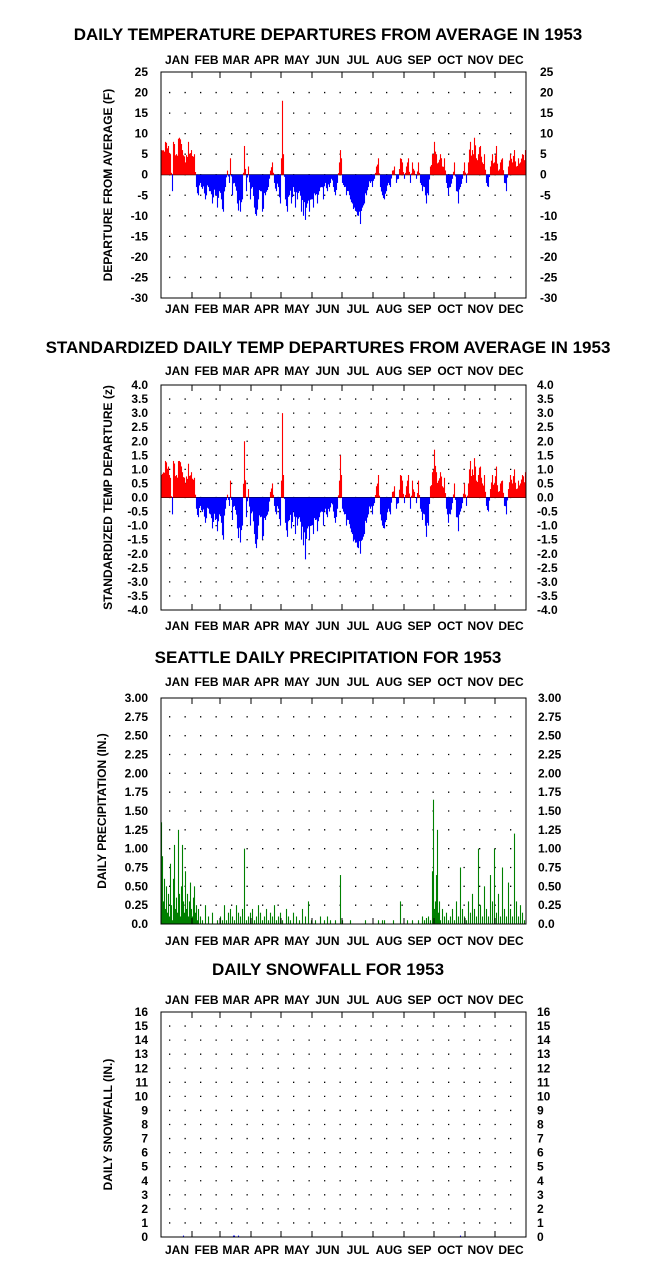  I want to click on y-tick-label: 2.25, so click(550, 755).